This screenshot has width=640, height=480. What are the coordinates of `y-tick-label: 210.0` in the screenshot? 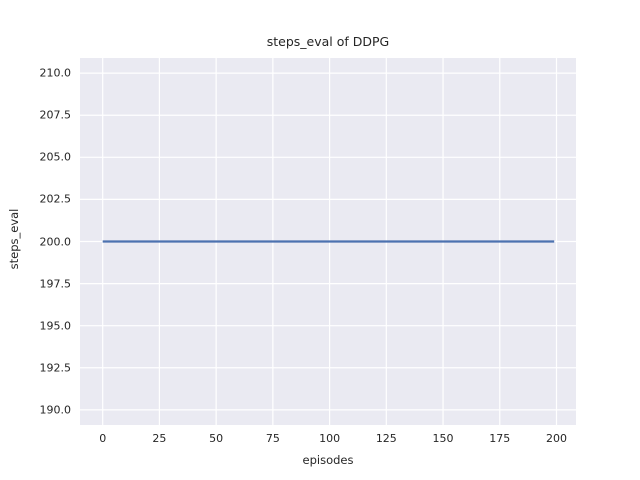 It's located at (55, 73).